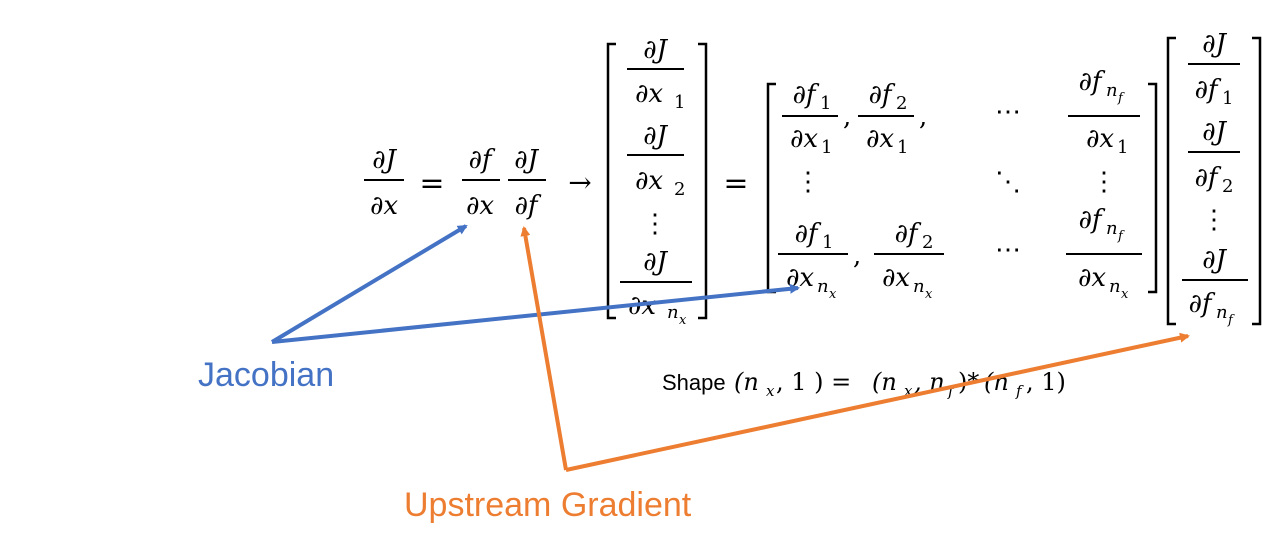 The image size is (1262, 538). Describe the element at coordinates (1231, 320) in the screenshot. I see `entry-subsubscript: f` at that location.